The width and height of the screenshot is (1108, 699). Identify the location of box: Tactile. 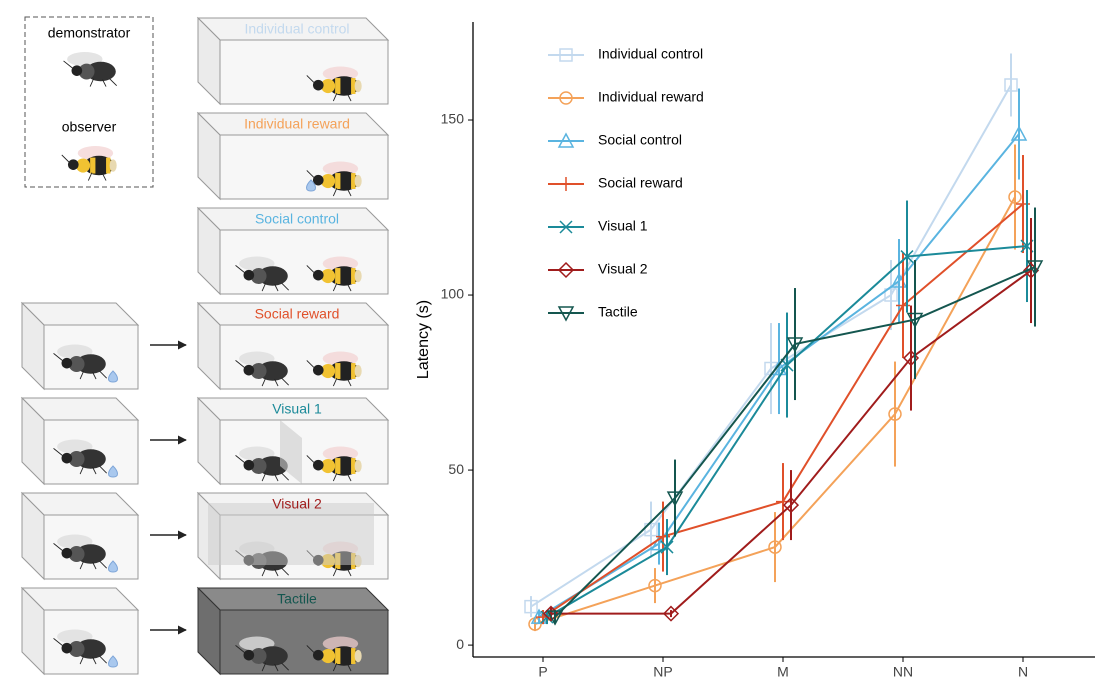
(293, 631).